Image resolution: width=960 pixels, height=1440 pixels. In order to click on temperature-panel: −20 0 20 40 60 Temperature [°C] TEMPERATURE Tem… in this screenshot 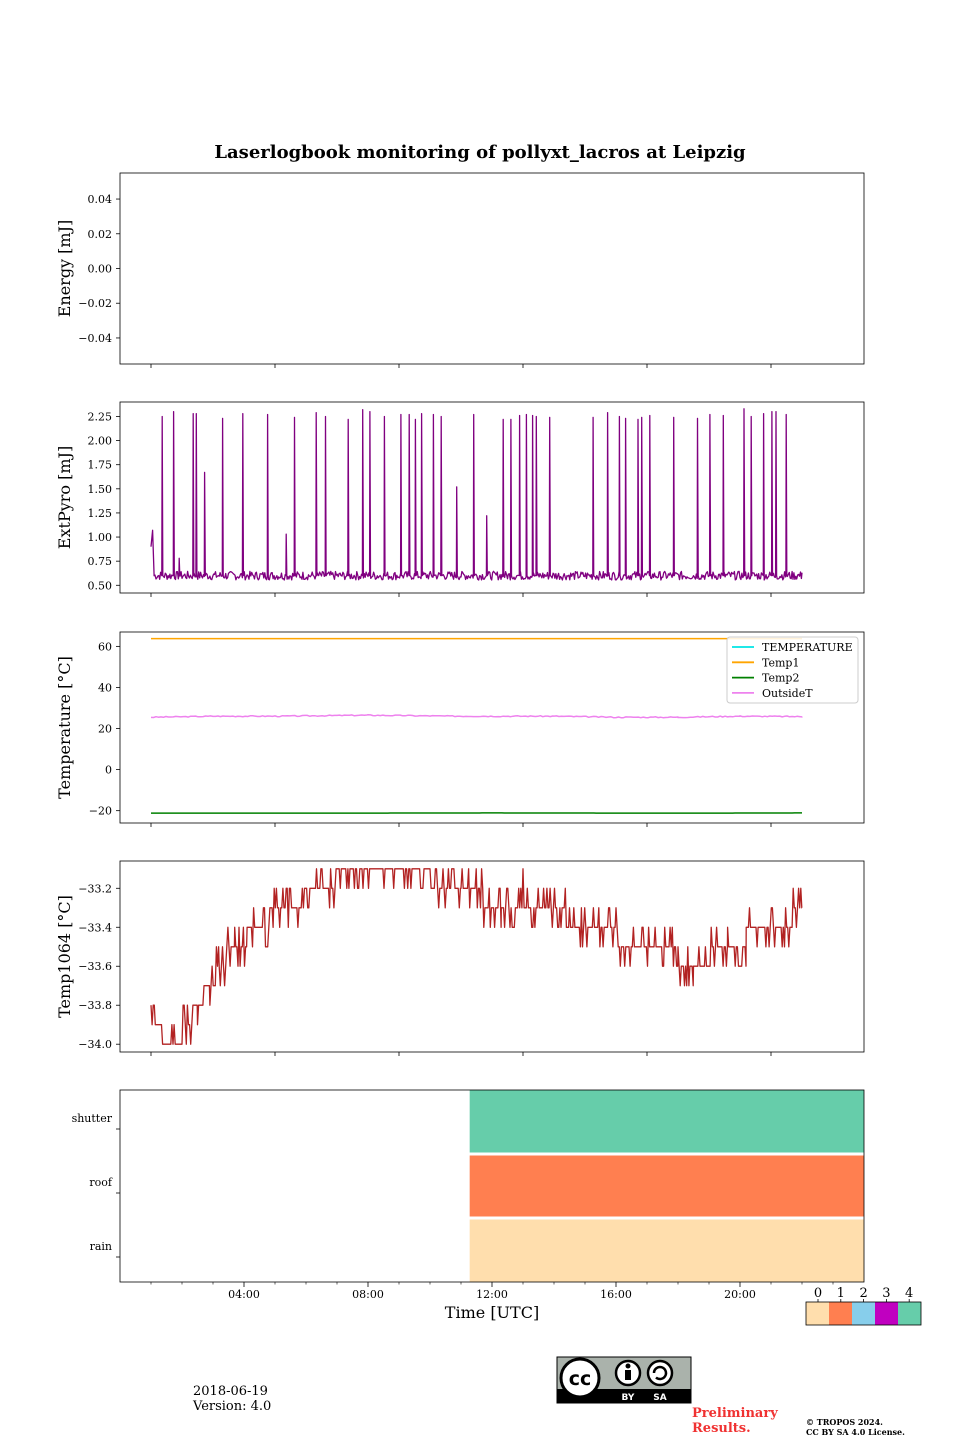, I will do `click(460, 729)`.